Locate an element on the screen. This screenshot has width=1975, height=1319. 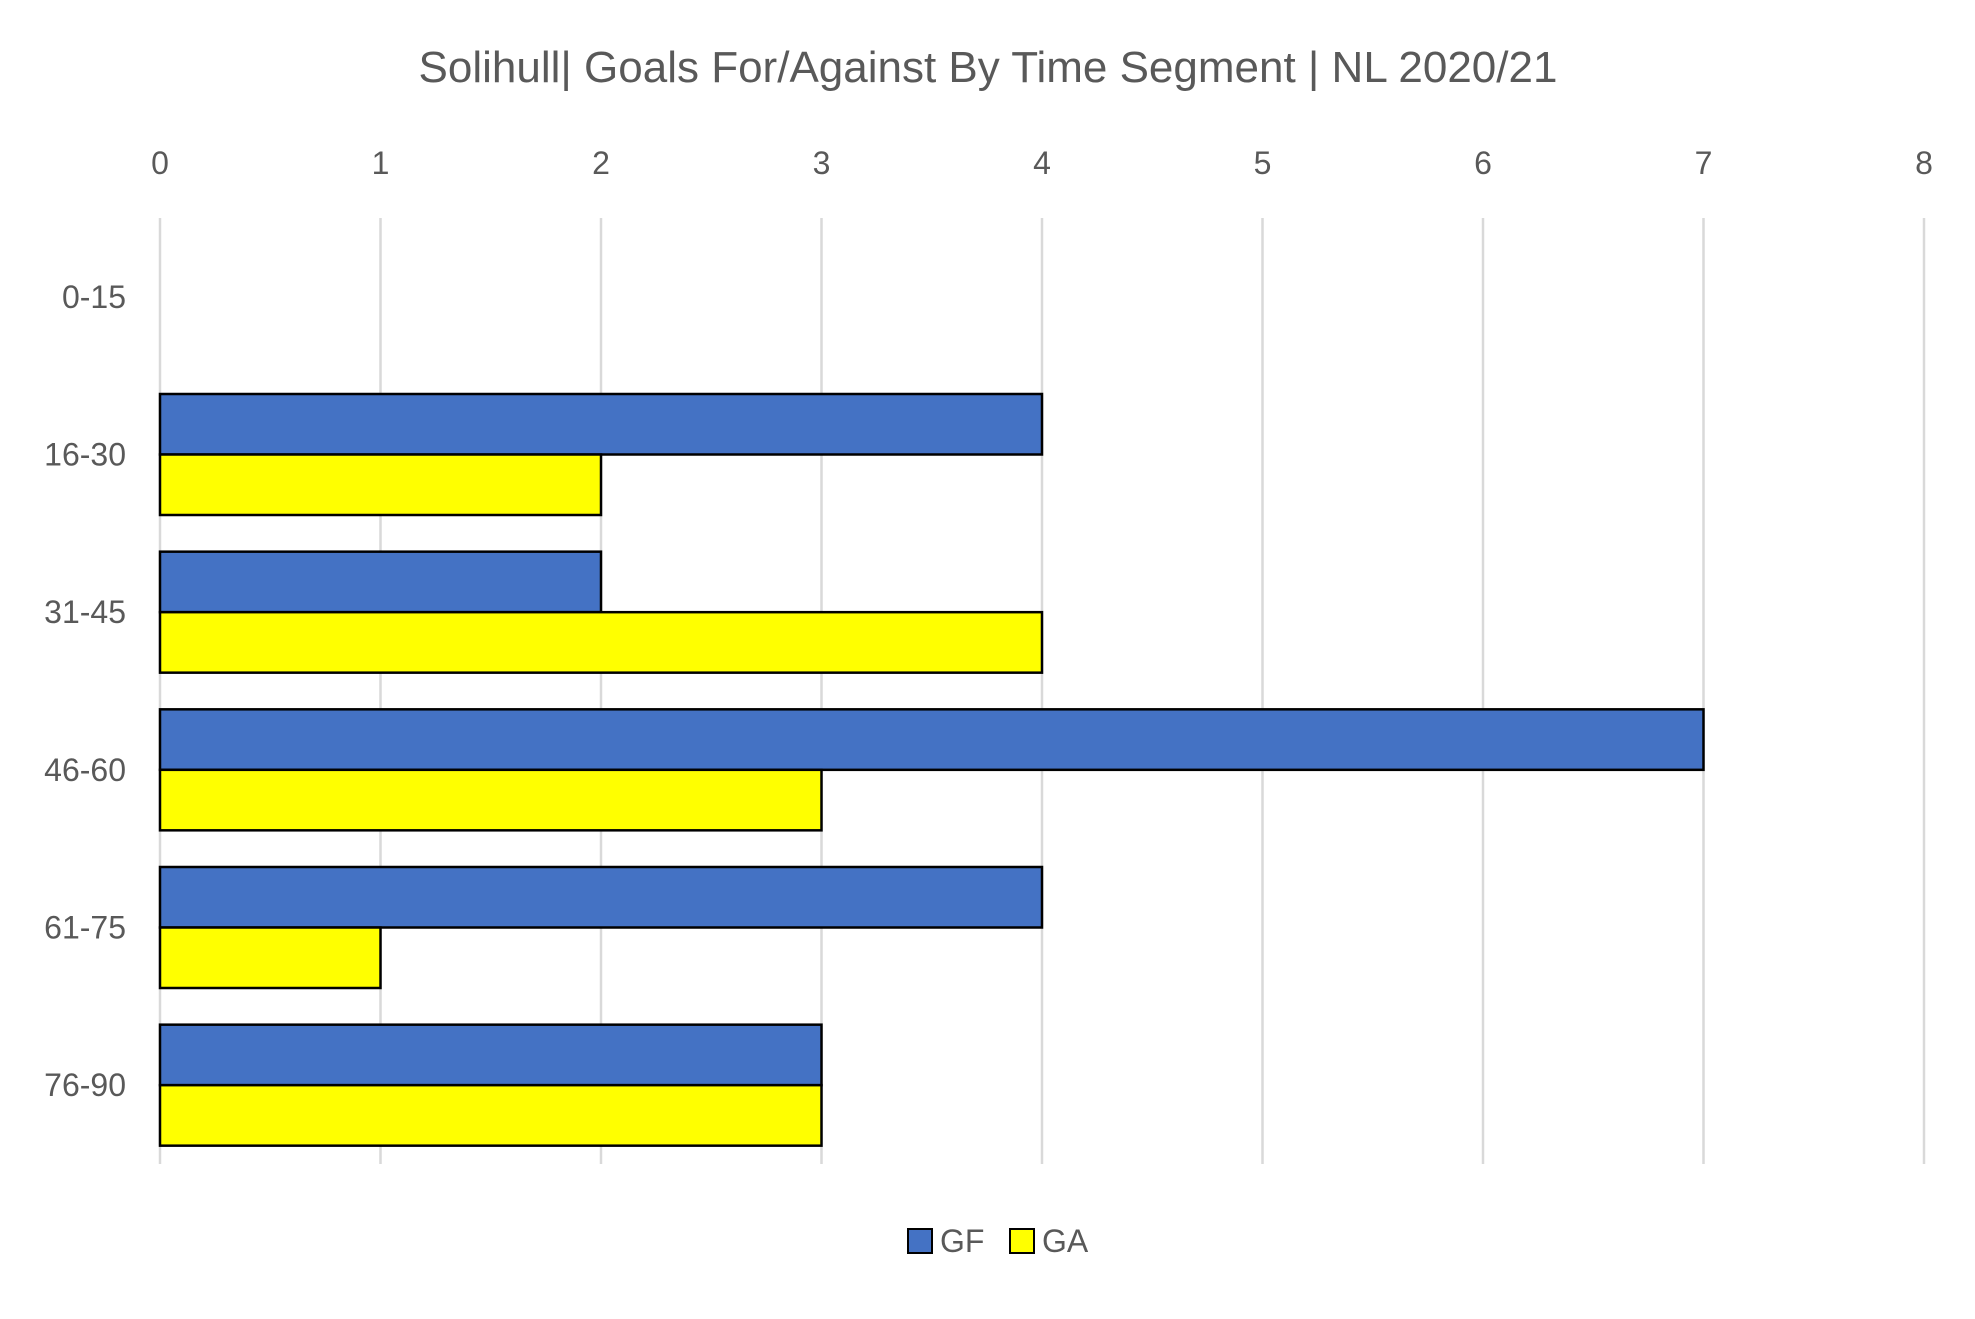
y-axis-ticks: 0-15 16-30 31-45 46-60 61-75 76-90 is located at coordinates (85, 691).